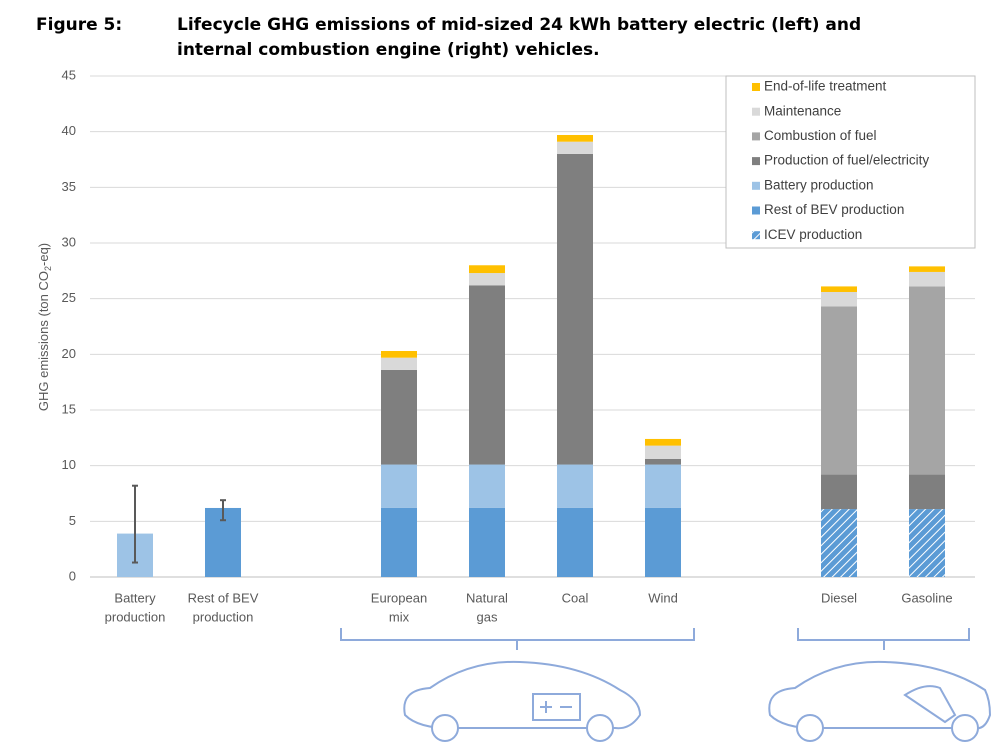 This screenshot has width=998, height=748. What do you see at coordinates (926, 597) in the screenshot?
I see `x-tick-label: Gasoline` at bounding box center [926, 597].